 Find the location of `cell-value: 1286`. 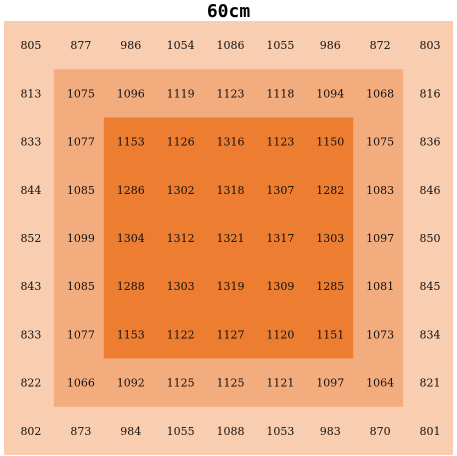

cell-value: 1286 is located at coordinates (131, 190).